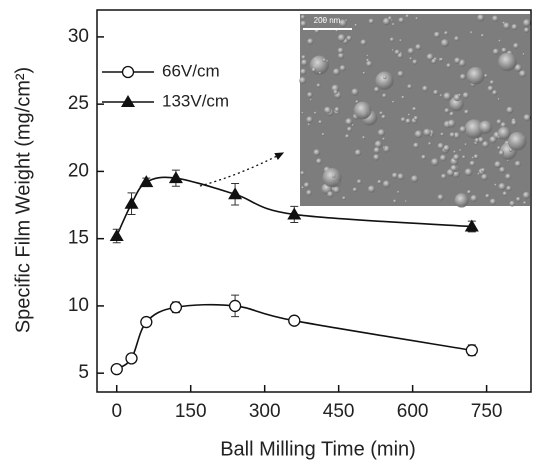 The image size is (540, 465). Describe the element at coordinates (78, 103) in the screenshot. I see `y-tick-label: 25` at that location.